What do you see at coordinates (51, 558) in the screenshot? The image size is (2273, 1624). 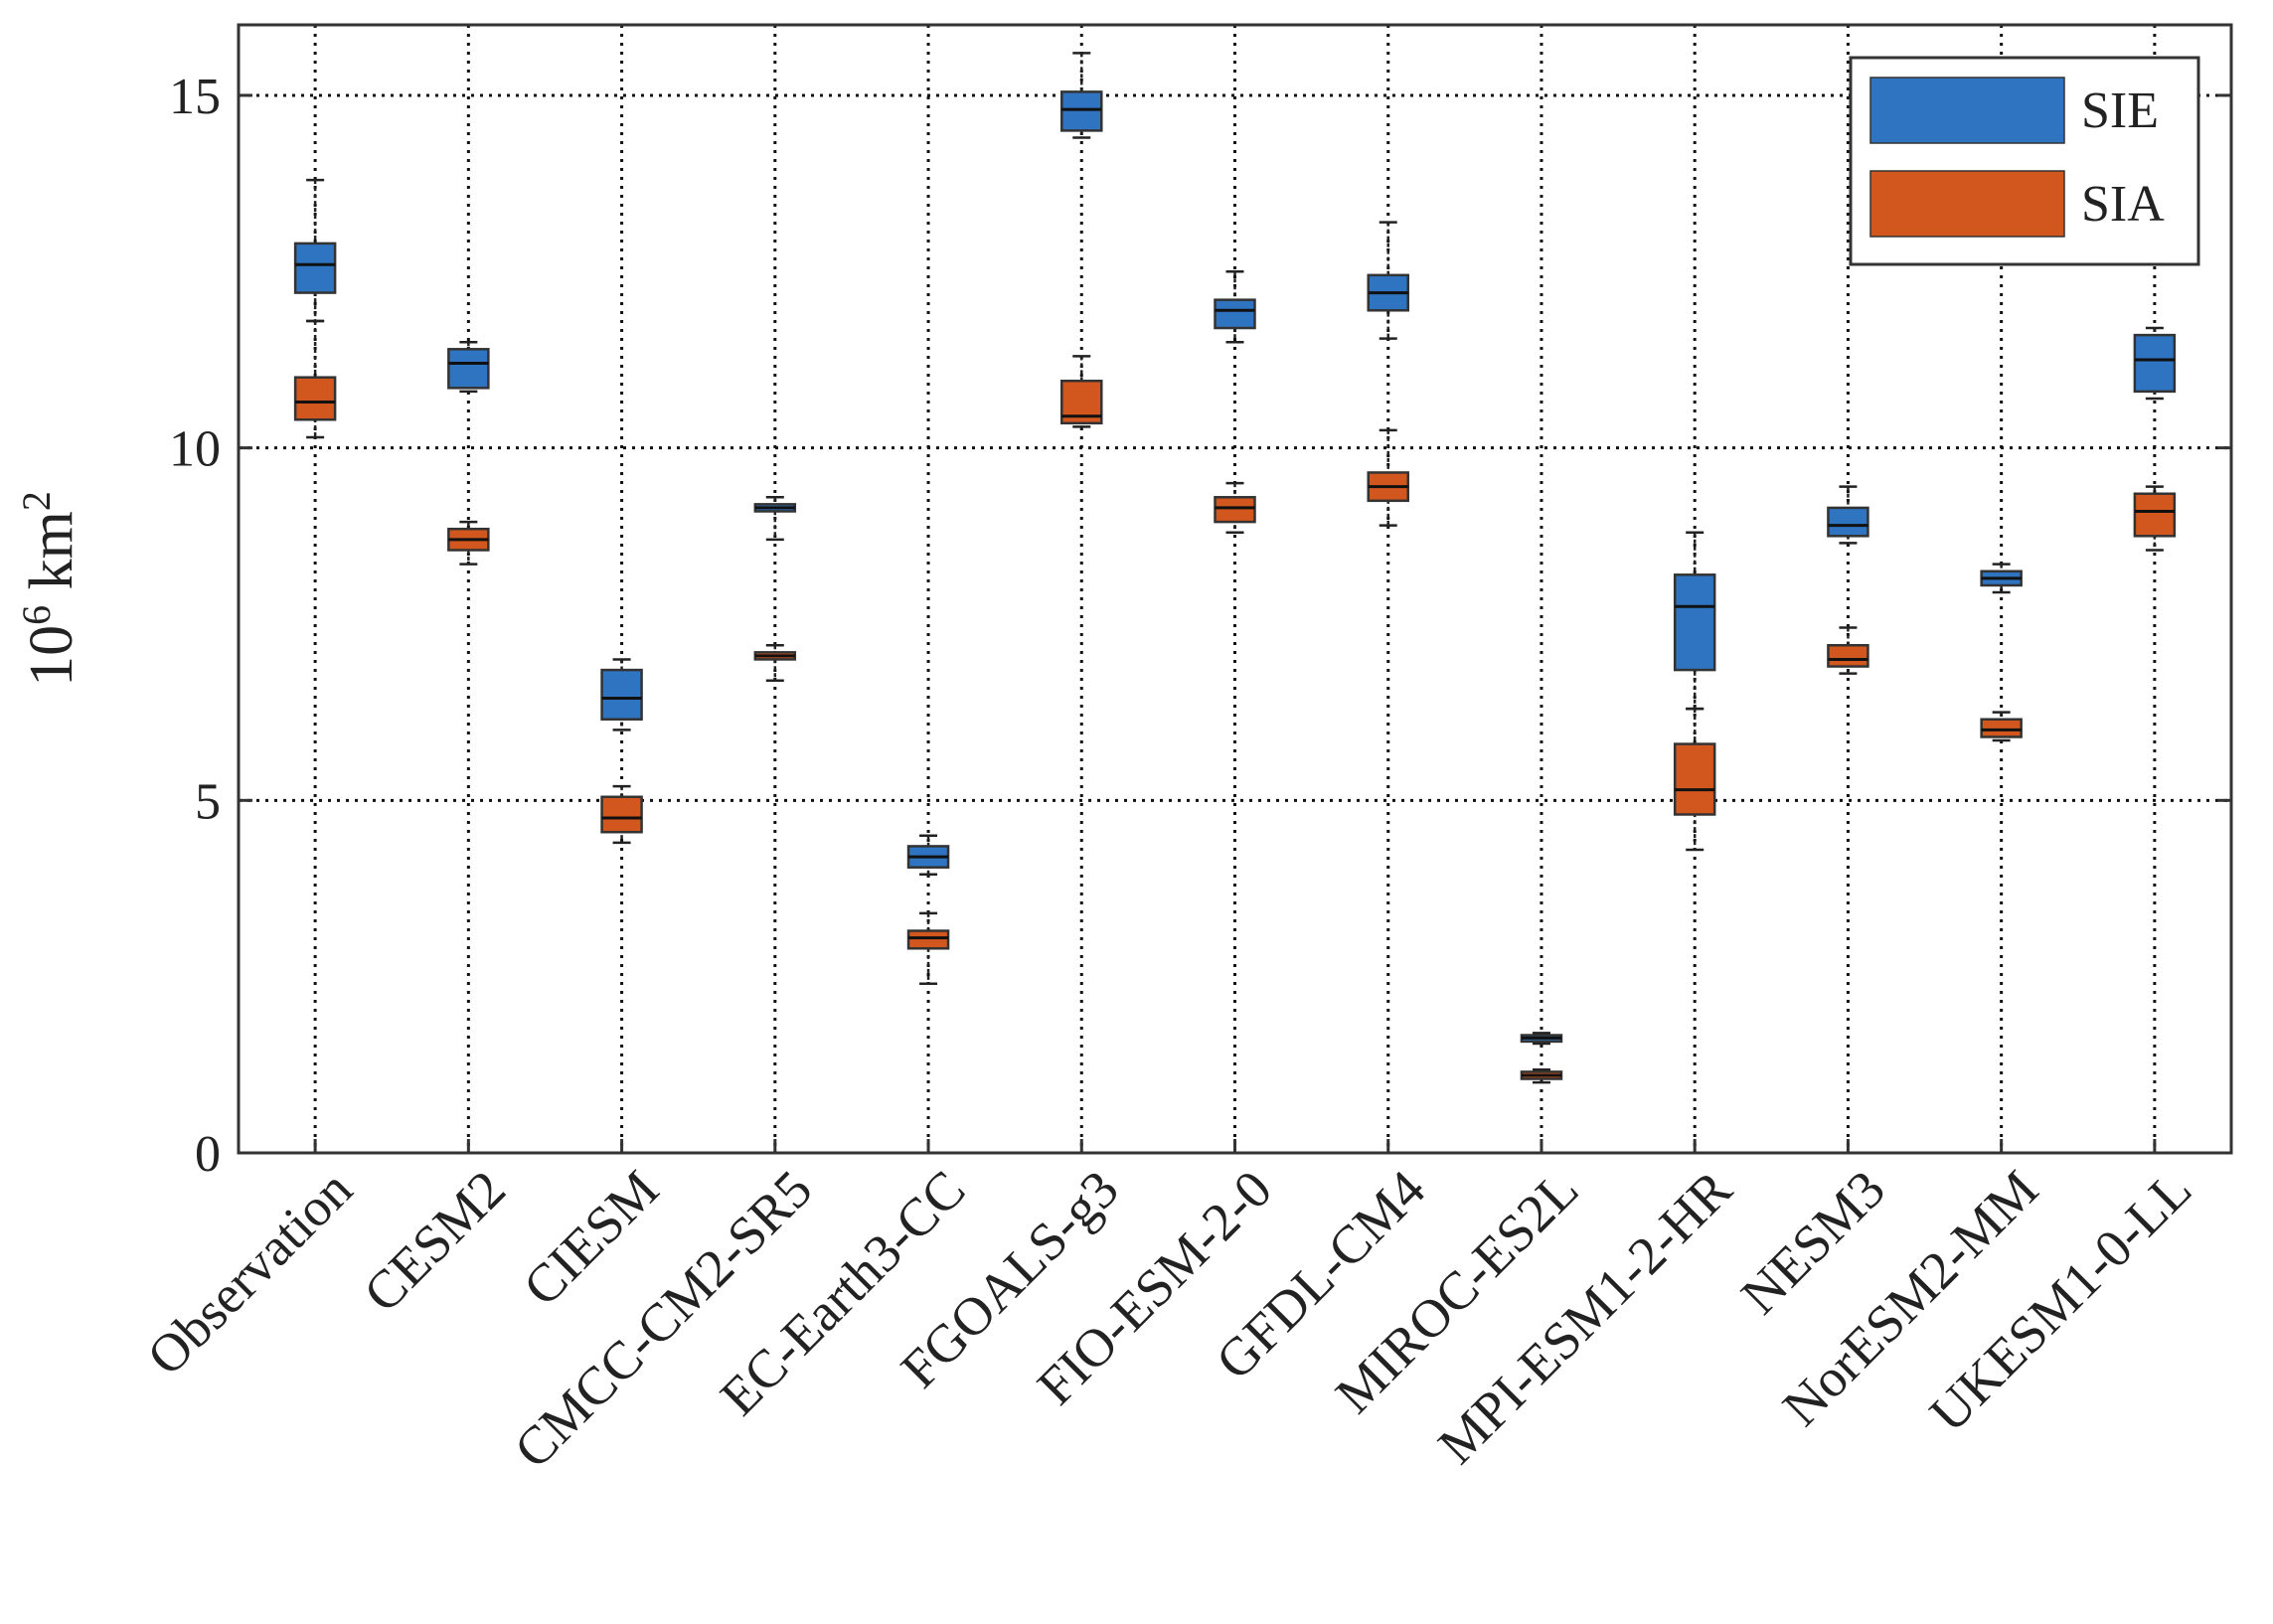 I see `y-axis-label-unit: km` at bounding box center [51, 558].